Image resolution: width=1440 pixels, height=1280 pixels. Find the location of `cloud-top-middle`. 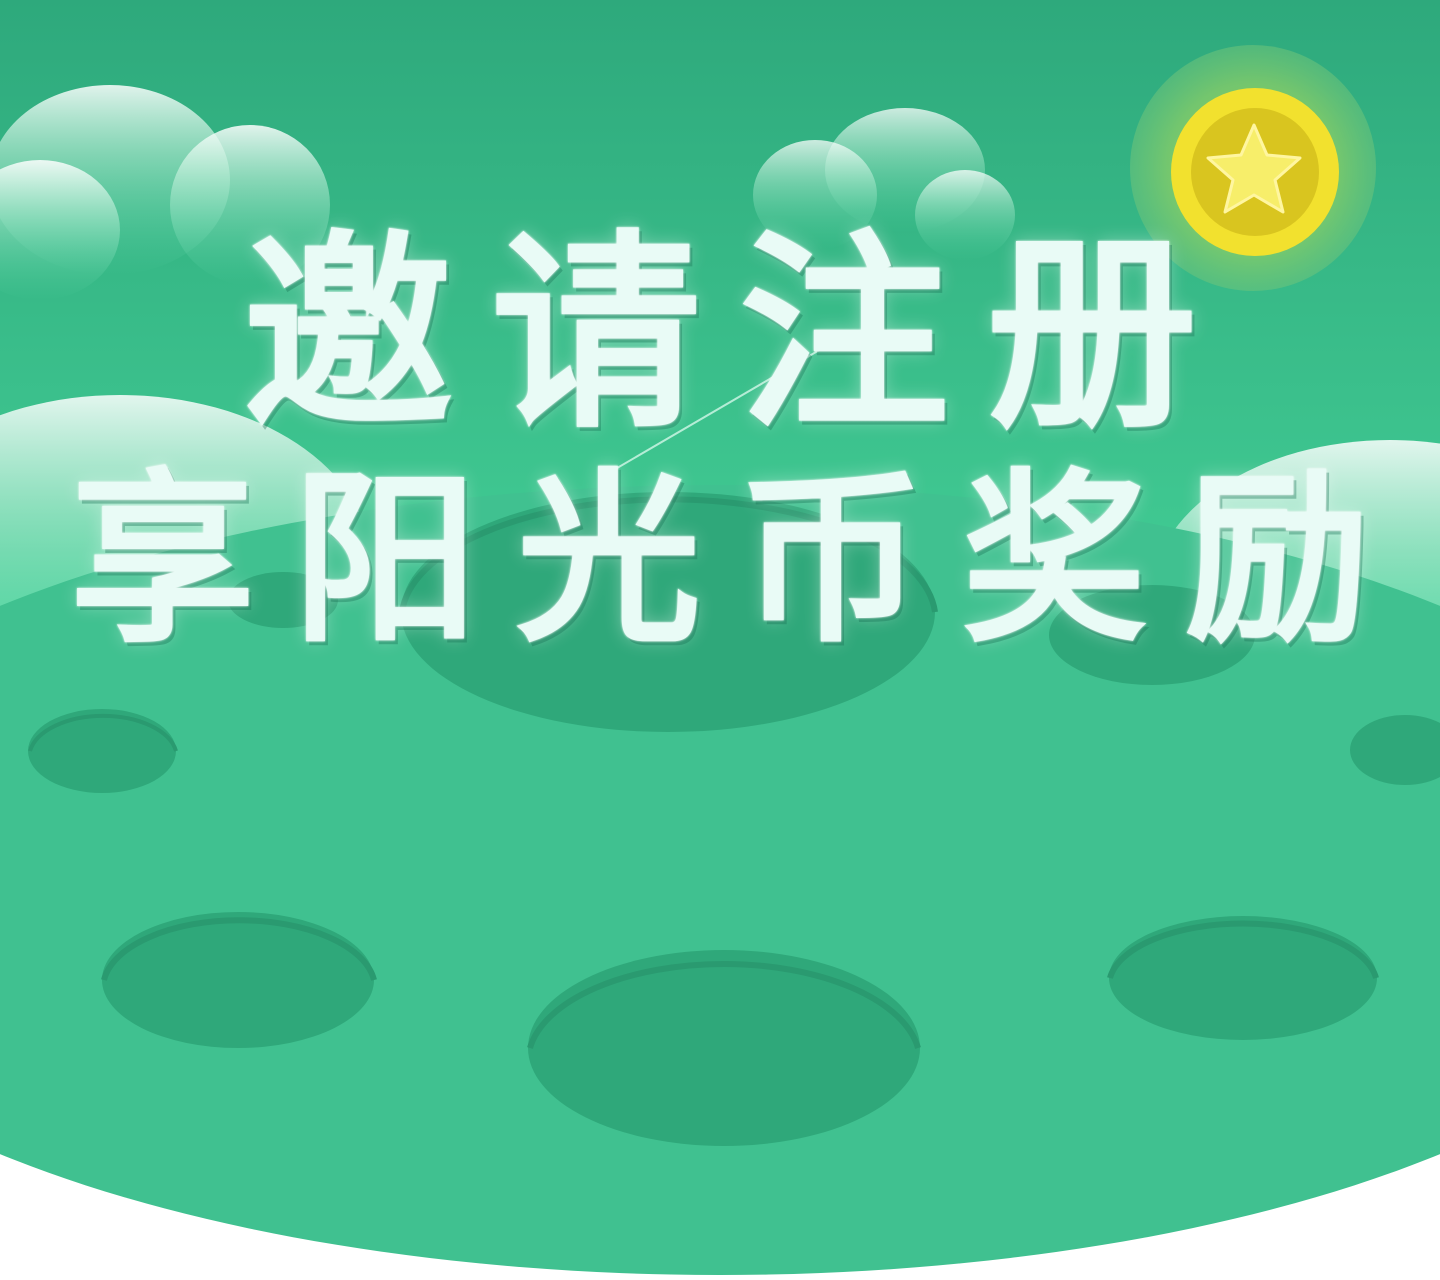

cloud-top-middle is located at coordinates (884, 184).